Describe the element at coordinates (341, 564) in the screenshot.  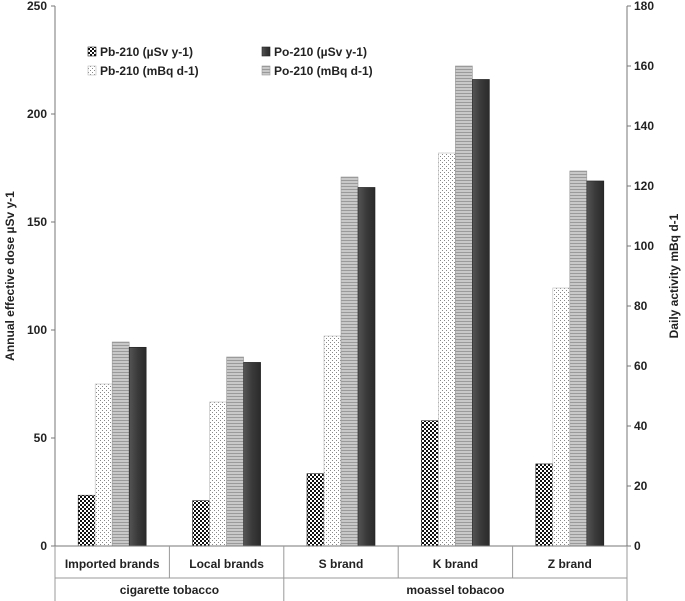
I see `category-label-s-brand: S brand` at that location.